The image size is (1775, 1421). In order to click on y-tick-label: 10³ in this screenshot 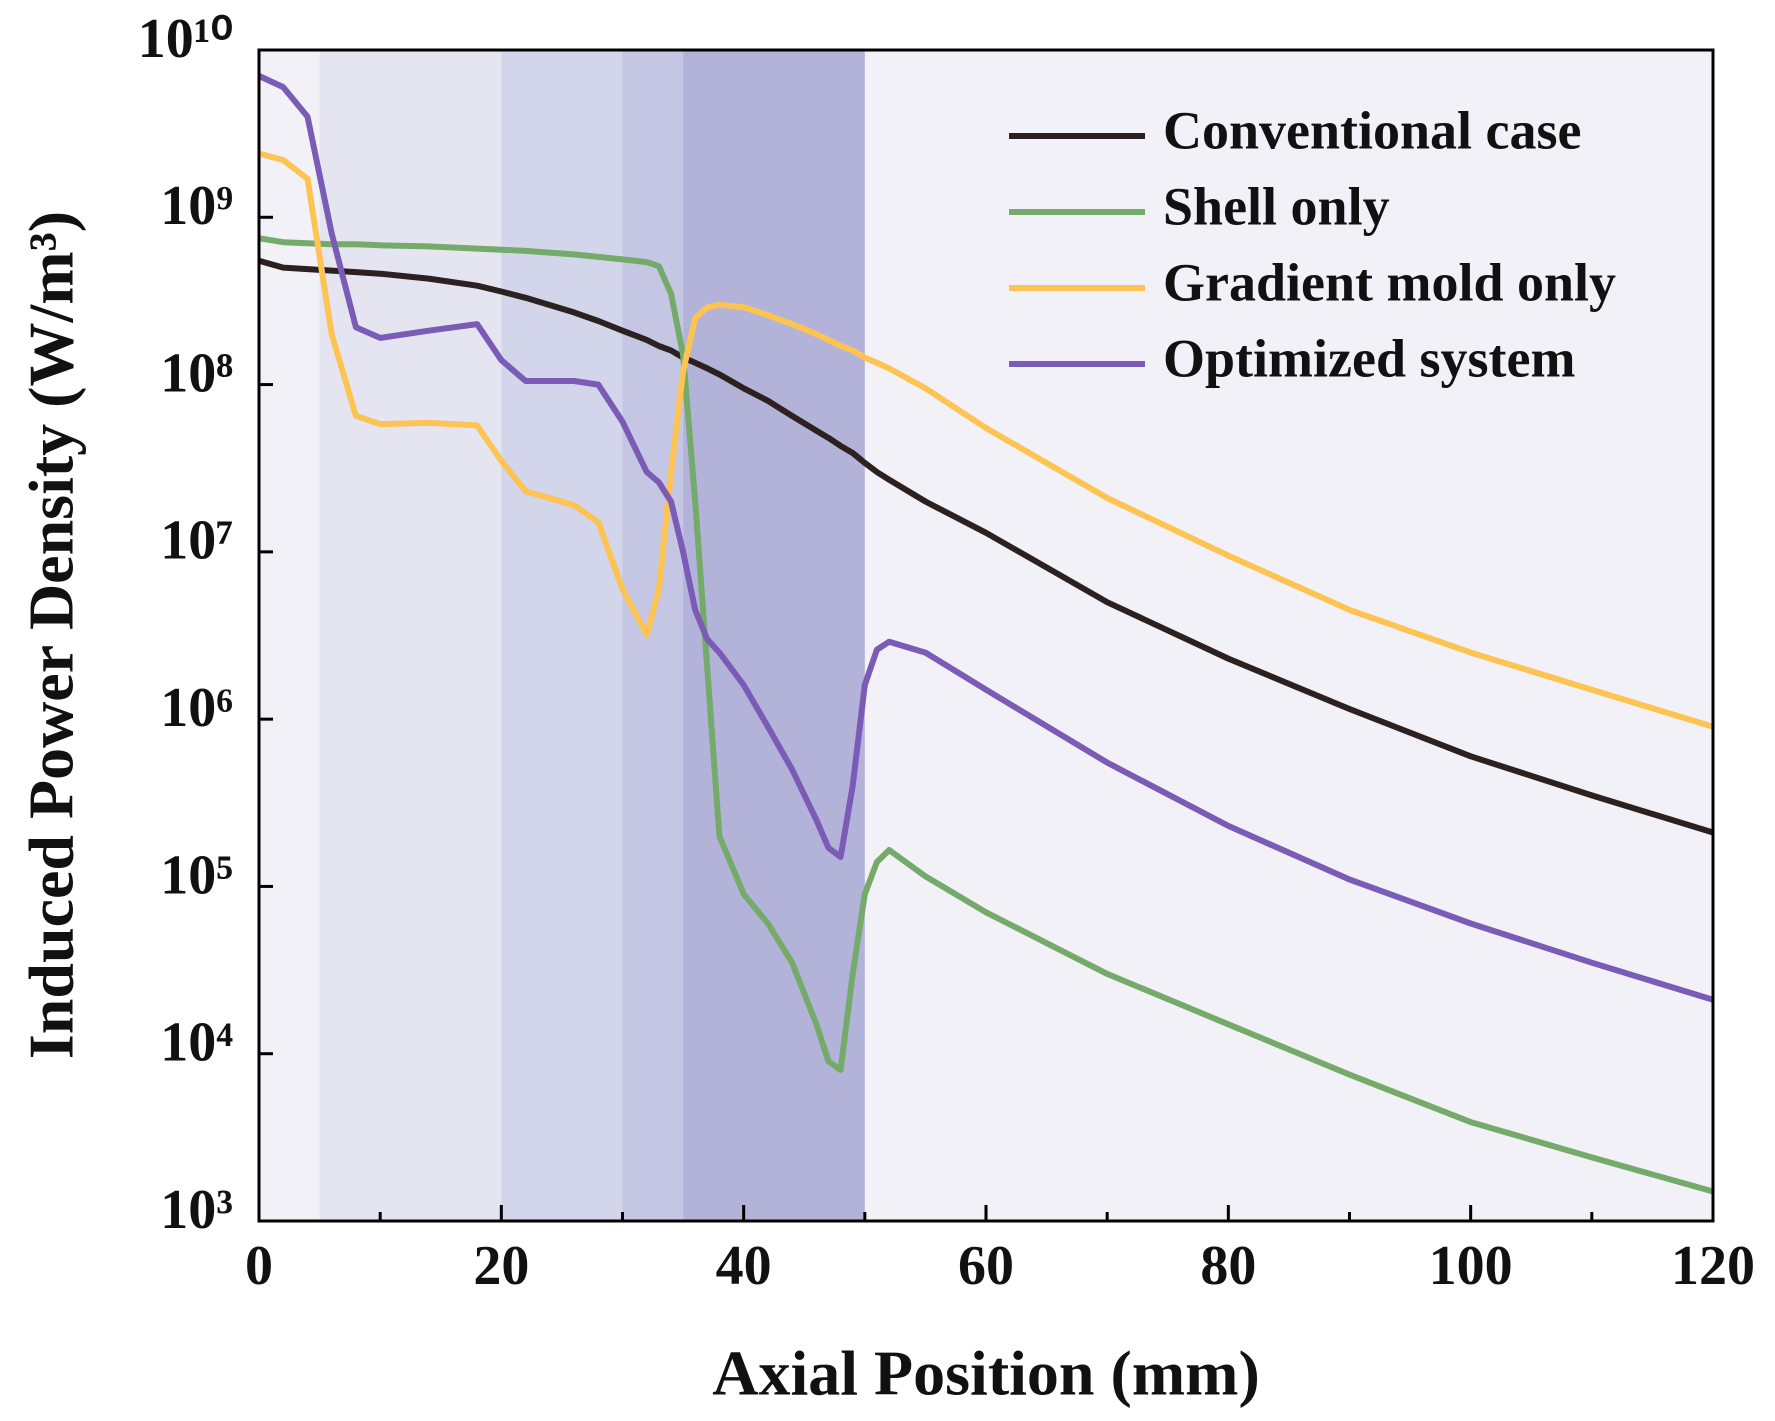, I will do `click(196, 1210)`.